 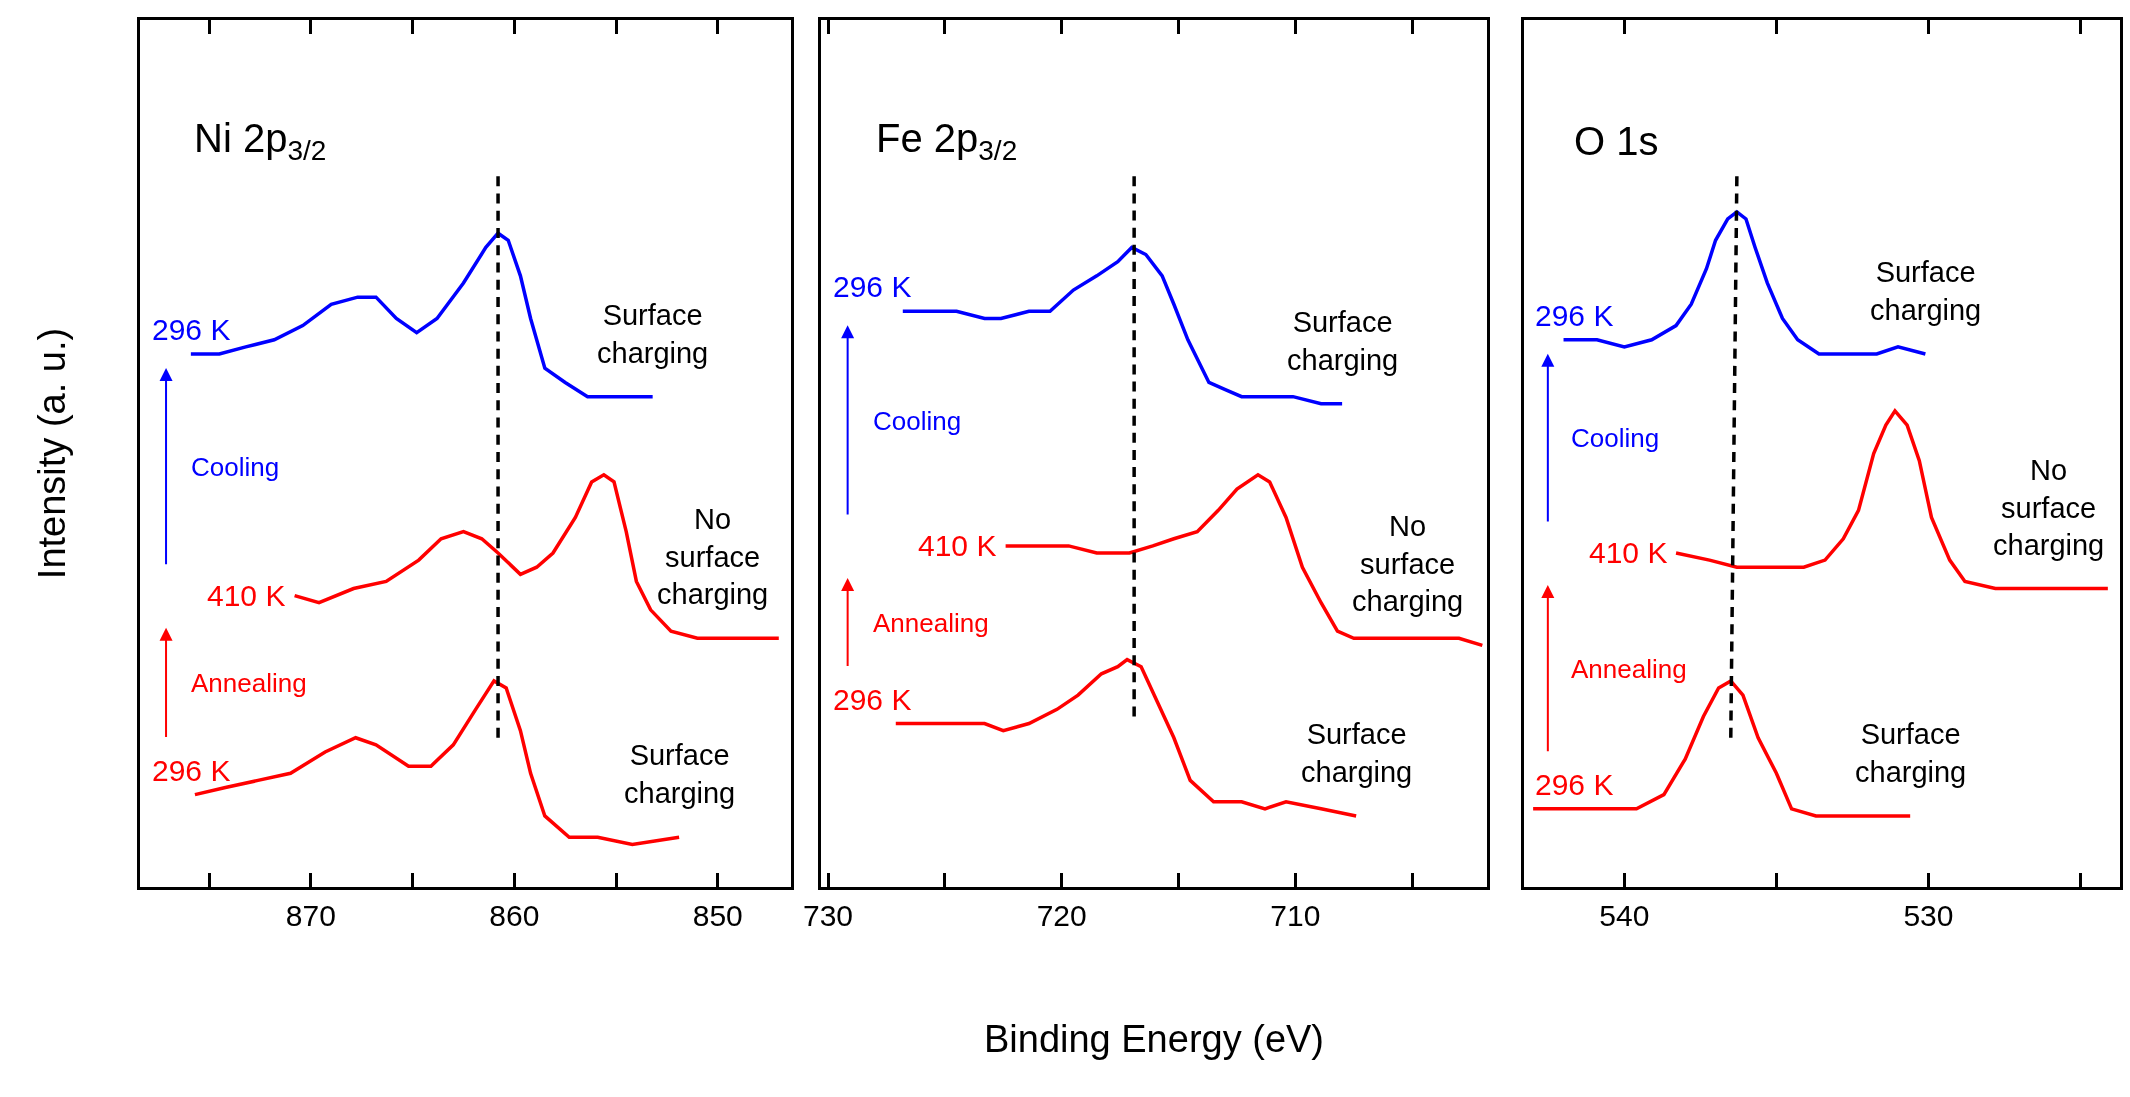 I want to click on x-tick-label: 710, so click(x=1295, y=915).